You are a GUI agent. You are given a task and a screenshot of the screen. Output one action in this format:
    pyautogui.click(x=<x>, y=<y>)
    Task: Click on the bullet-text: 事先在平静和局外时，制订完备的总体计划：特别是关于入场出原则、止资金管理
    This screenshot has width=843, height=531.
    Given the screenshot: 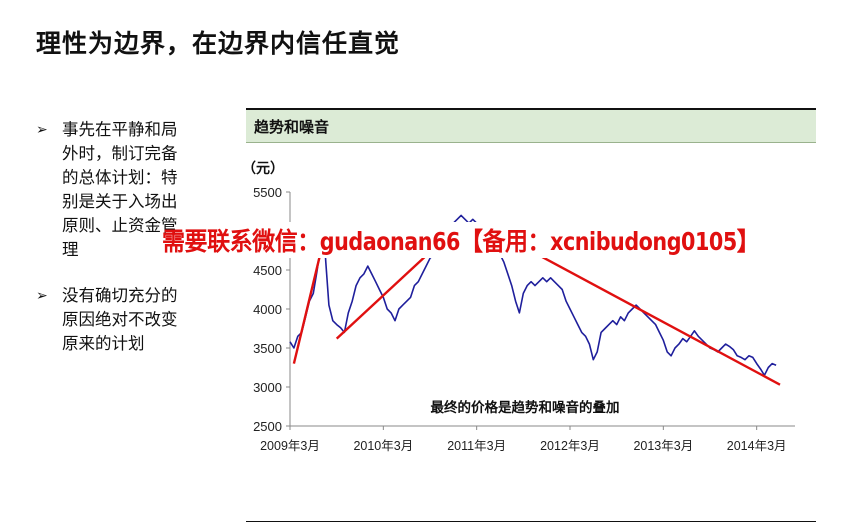 What is the action you would take?
    pyautogui.click(x=120, y=189)
    